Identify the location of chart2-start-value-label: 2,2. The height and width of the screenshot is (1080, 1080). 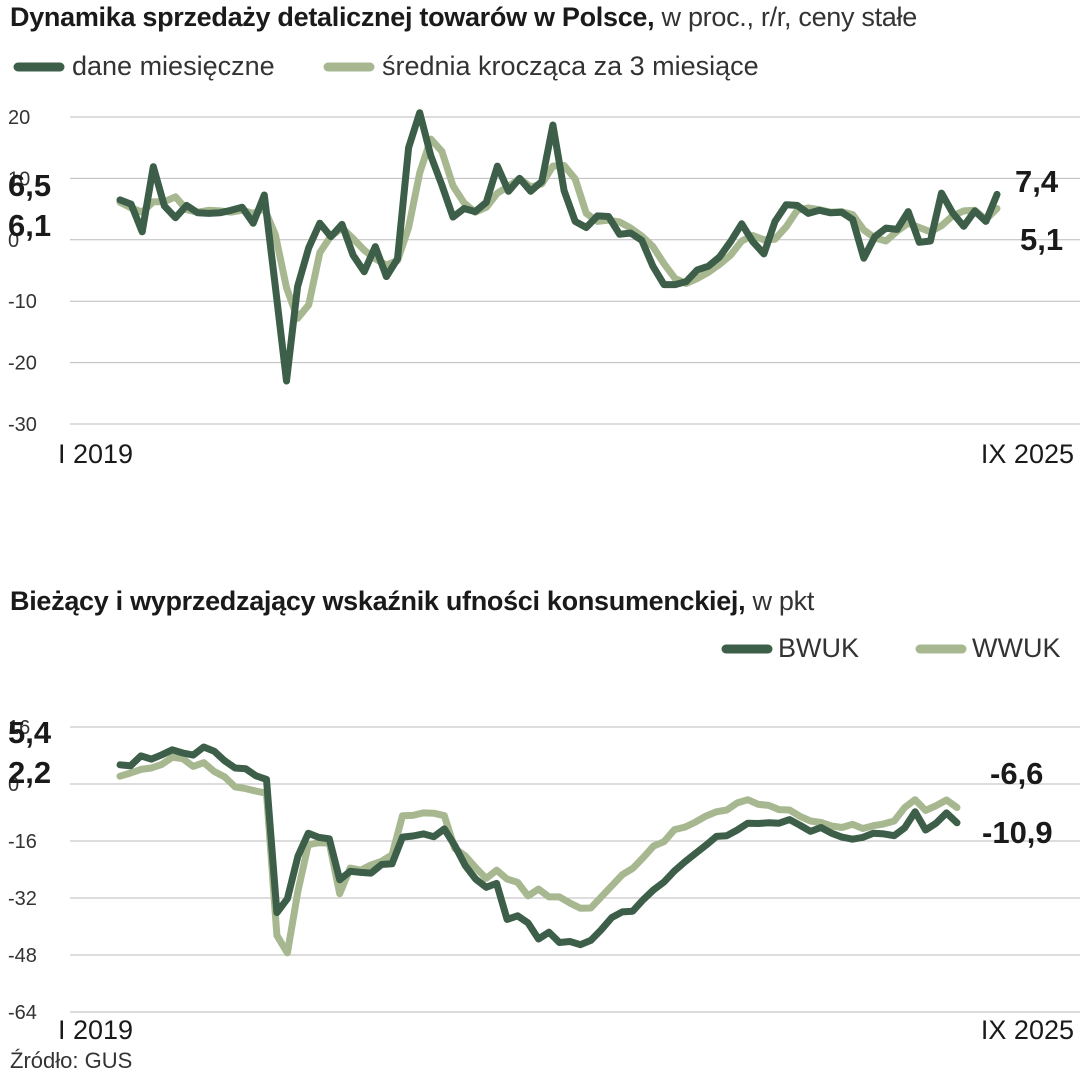
(29, 772).